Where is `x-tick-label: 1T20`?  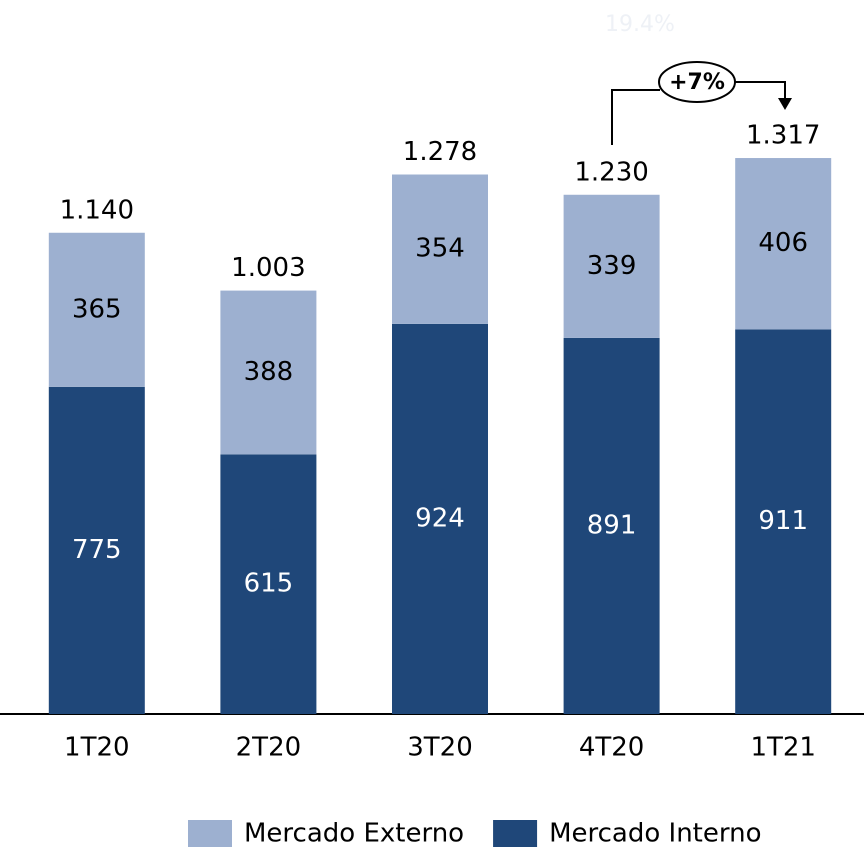
x-tick-label: 1T20 is located at coordinates (97, 748).